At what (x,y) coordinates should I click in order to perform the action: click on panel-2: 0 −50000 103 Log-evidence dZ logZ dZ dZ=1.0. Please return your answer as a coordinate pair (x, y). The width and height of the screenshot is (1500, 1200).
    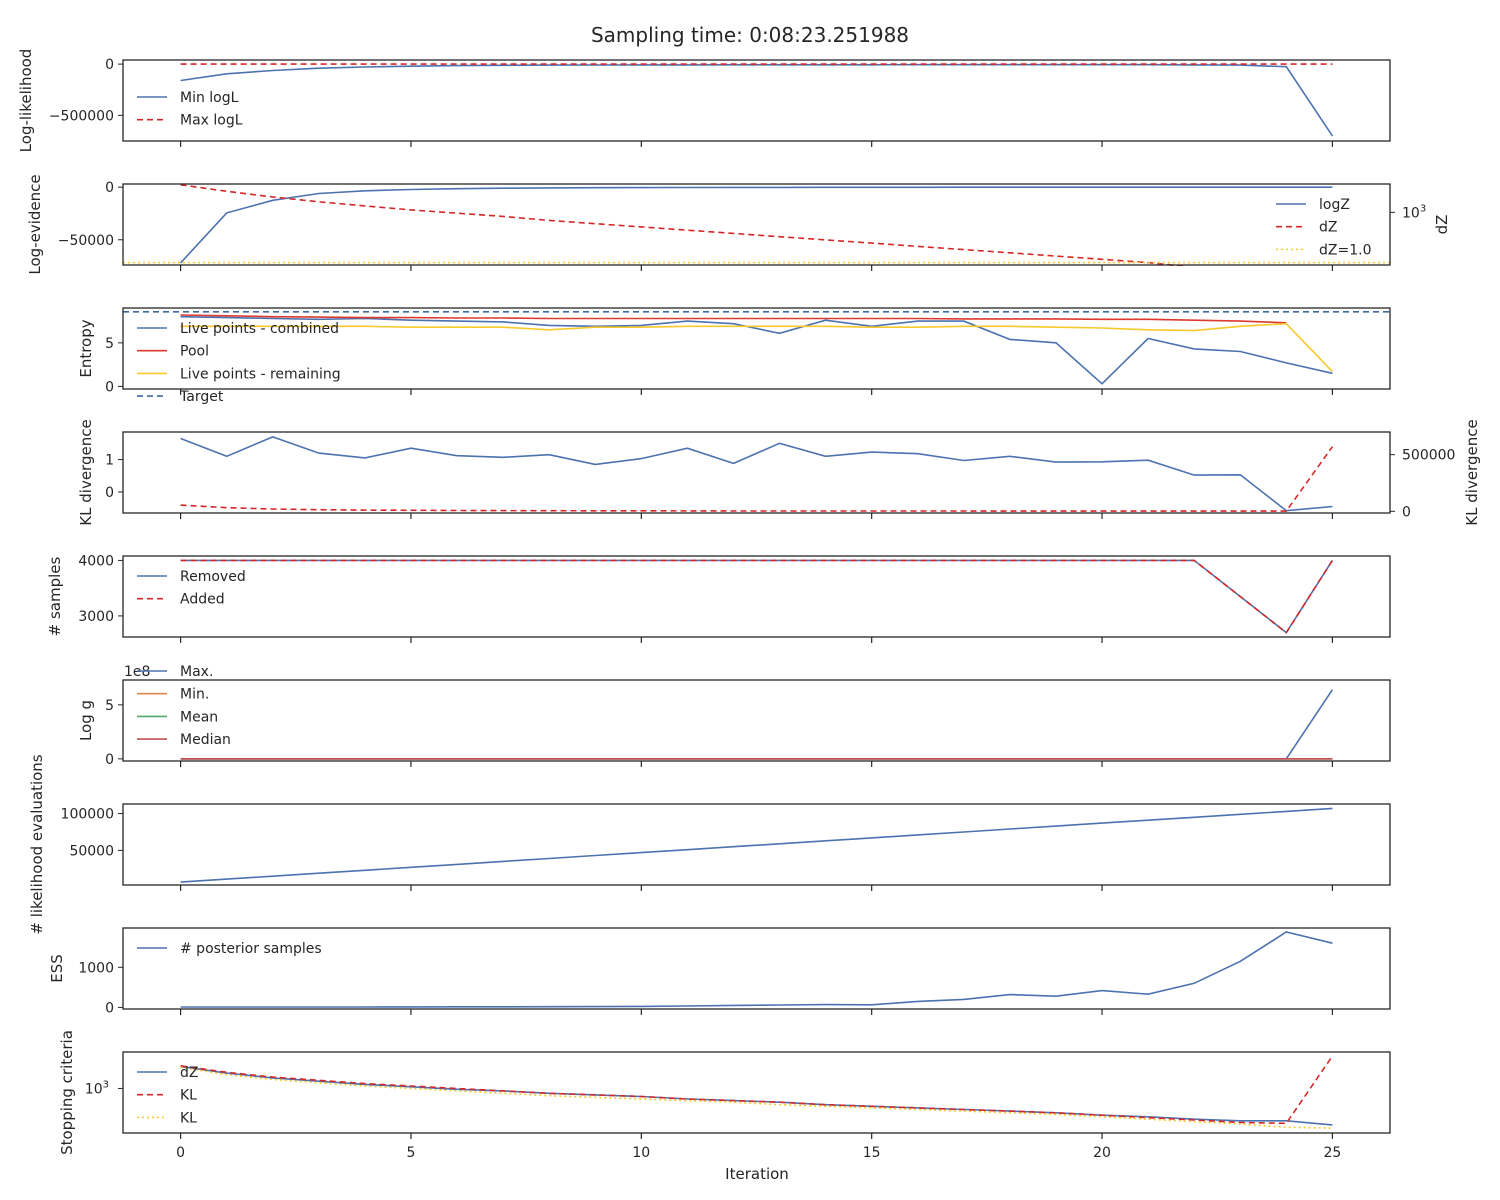
    Looking at the image, I should click on (738, 224).